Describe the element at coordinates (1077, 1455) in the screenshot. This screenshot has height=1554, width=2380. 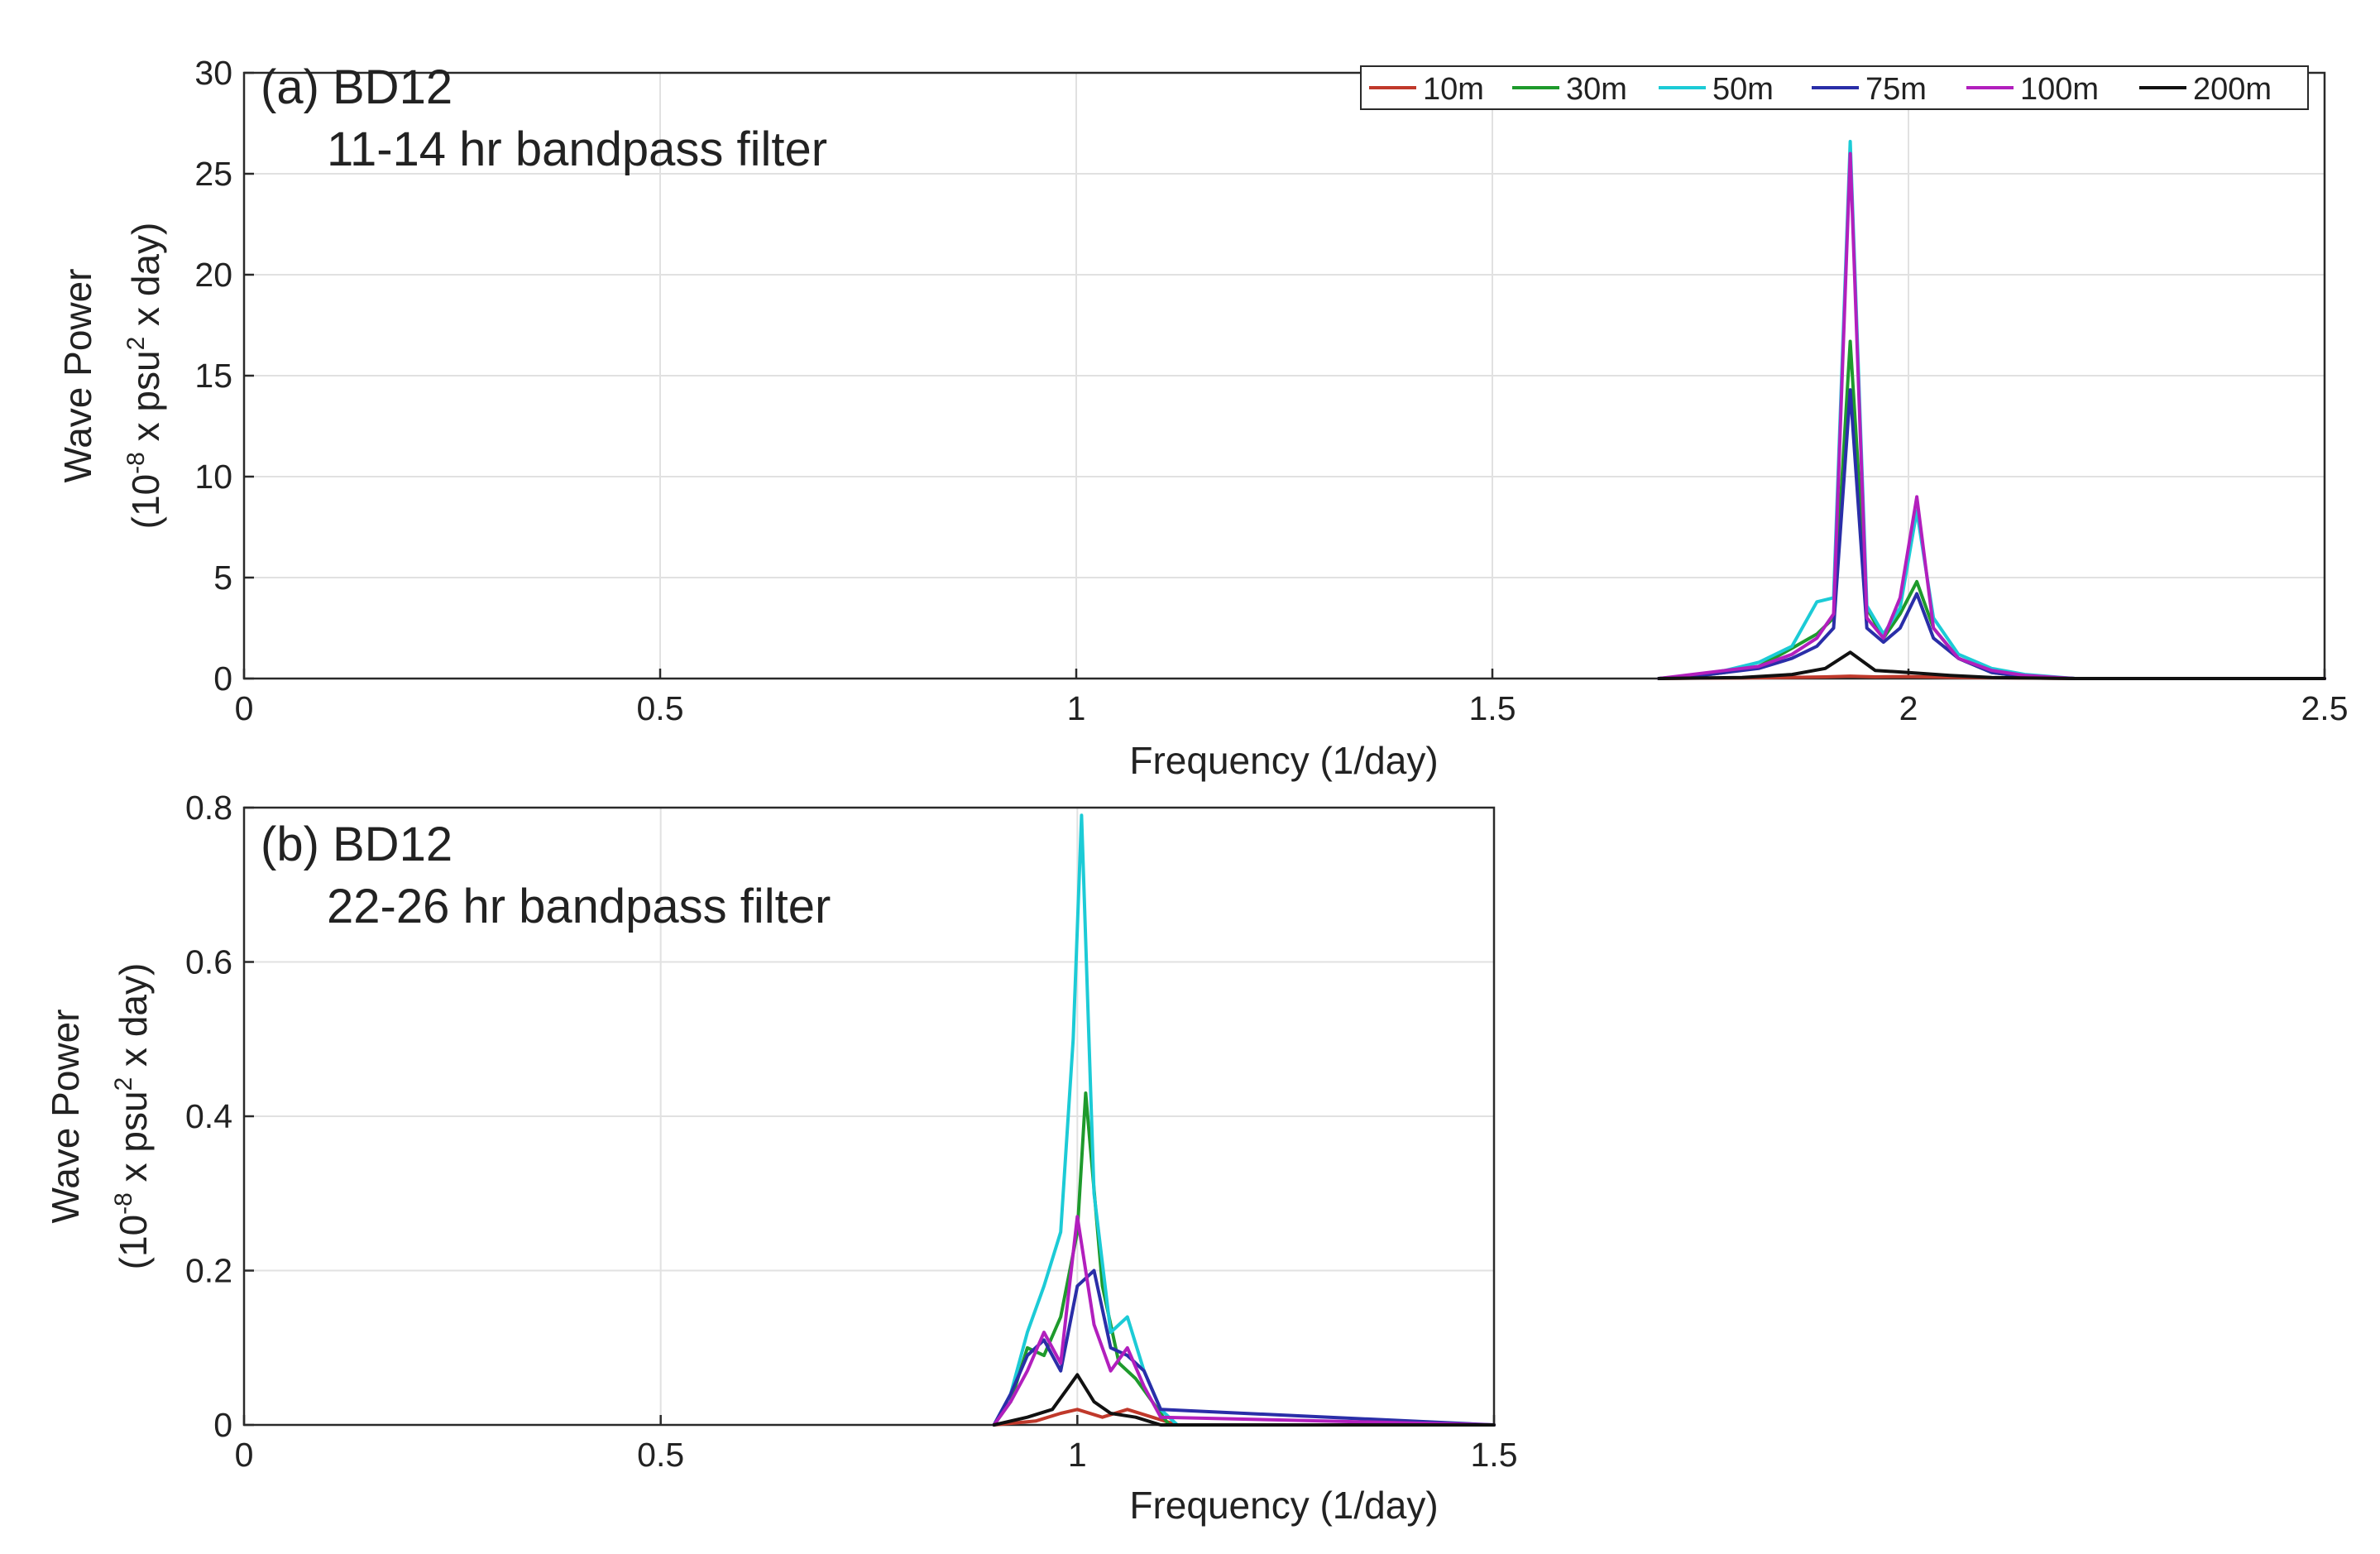
I see `panel-b-x-tick-label: 1` at that location.